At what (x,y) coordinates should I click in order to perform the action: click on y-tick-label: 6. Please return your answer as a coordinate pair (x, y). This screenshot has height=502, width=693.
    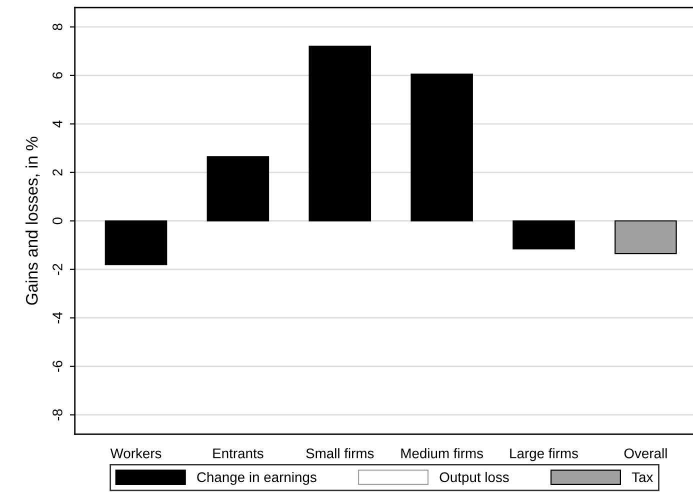
    Looking at the image, I should click on (57, 75).